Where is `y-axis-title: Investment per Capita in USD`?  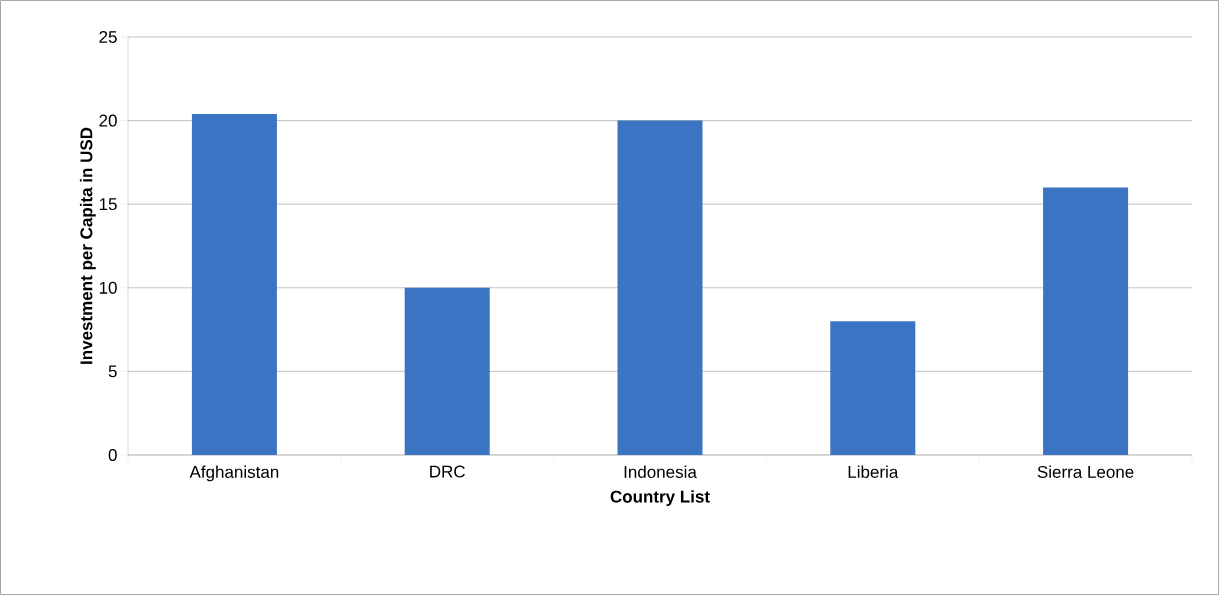
y-axis-title: Investment per Capita in USD is located at coordinates (87, 245).